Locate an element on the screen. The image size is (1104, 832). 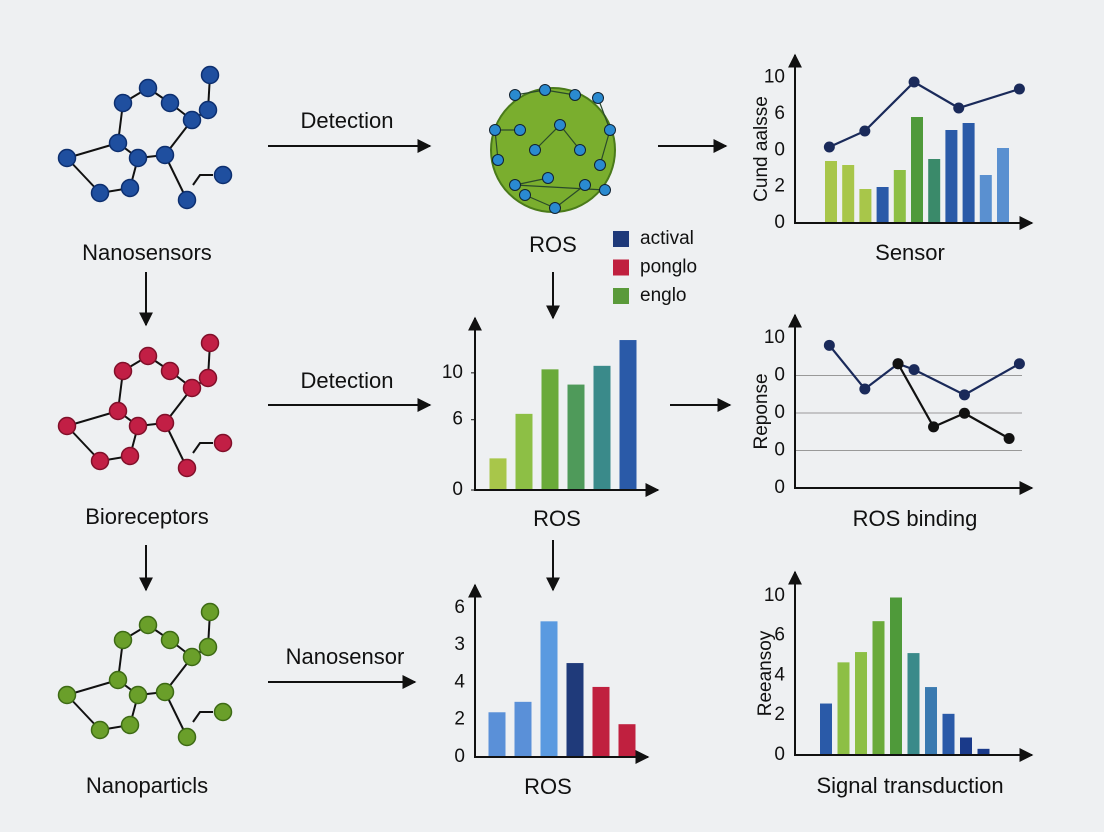
chart-label: Sensor is located at coordinates (910, 252).